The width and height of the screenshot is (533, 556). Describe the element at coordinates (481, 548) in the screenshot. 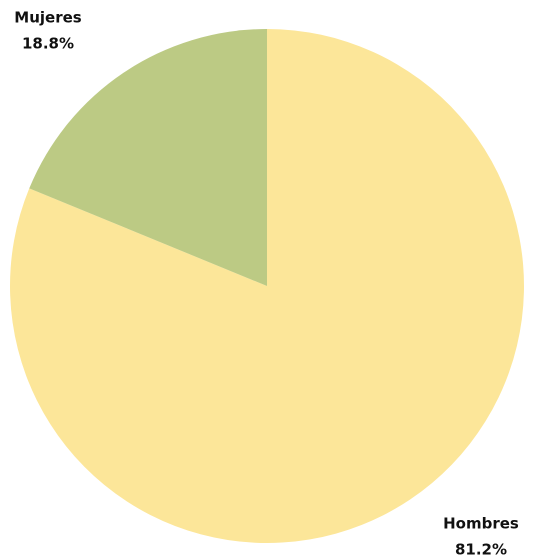

I see `slice-value-label: 81.2%` at that location.